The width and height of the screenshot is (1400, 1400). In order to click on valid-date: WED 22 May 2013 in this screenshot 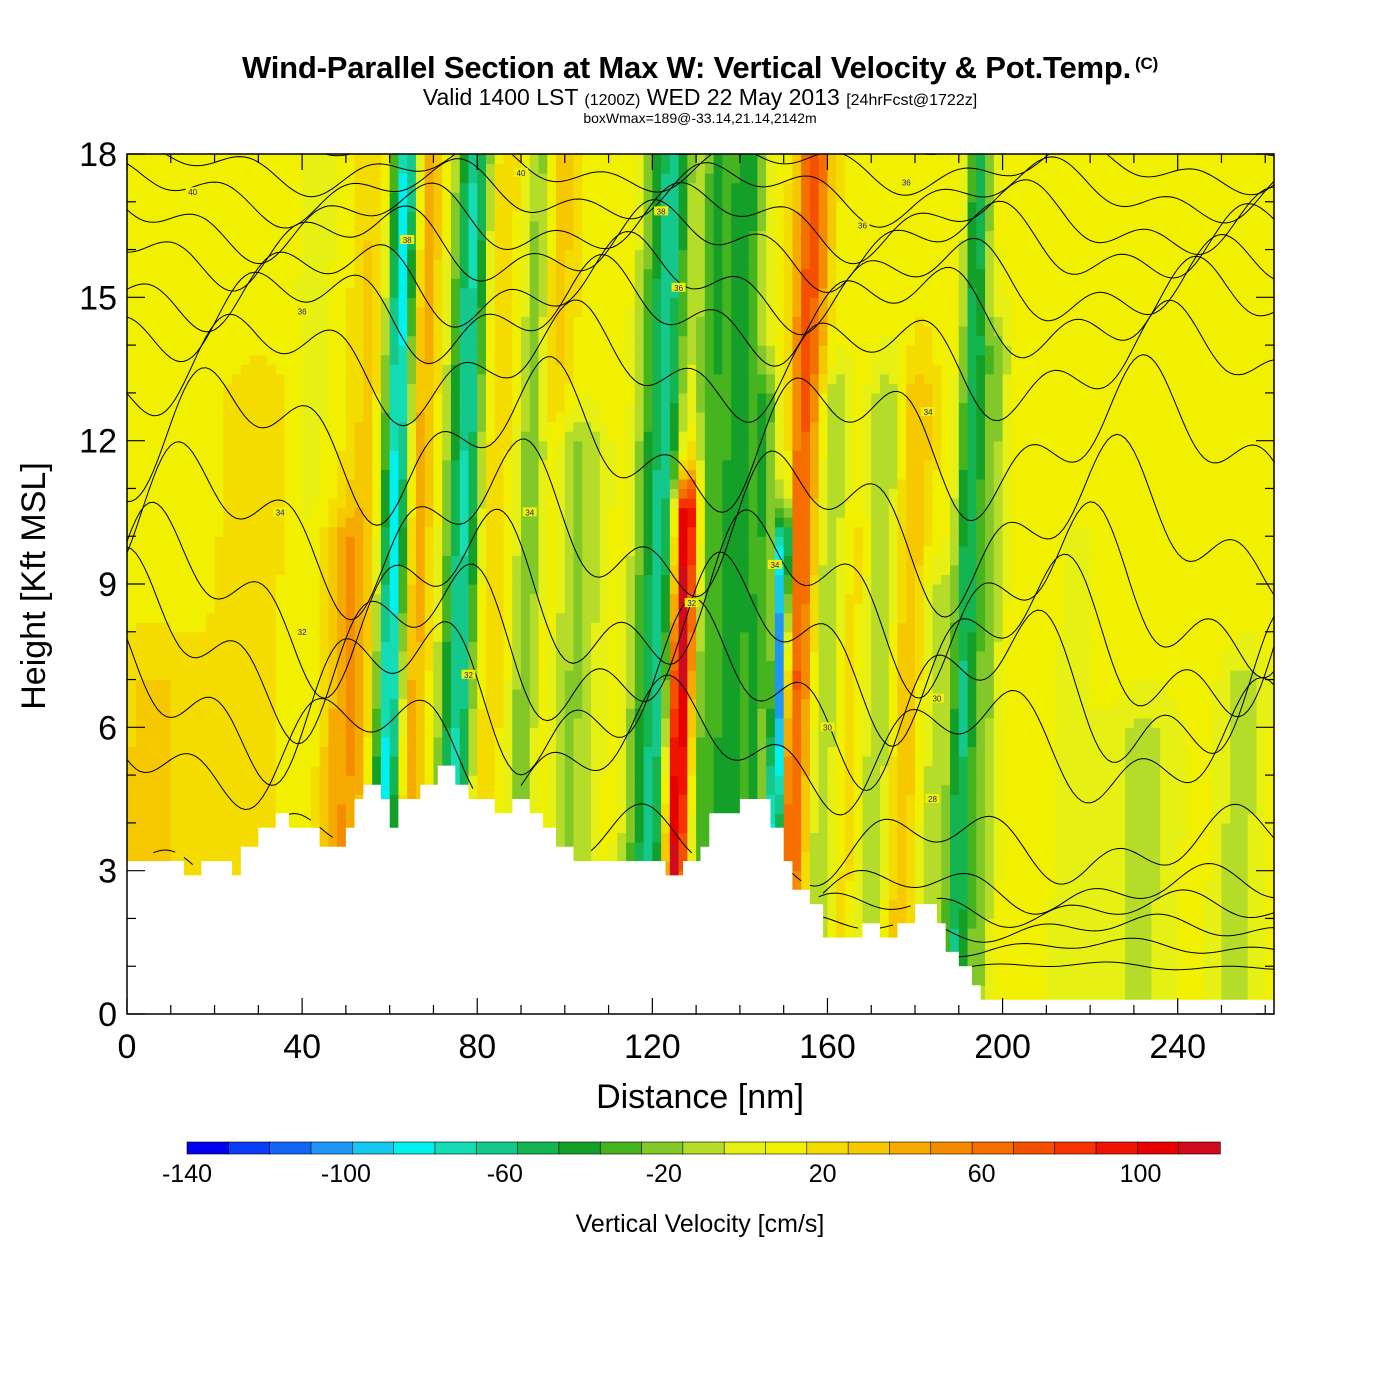, I will do `click(743, 97)`.